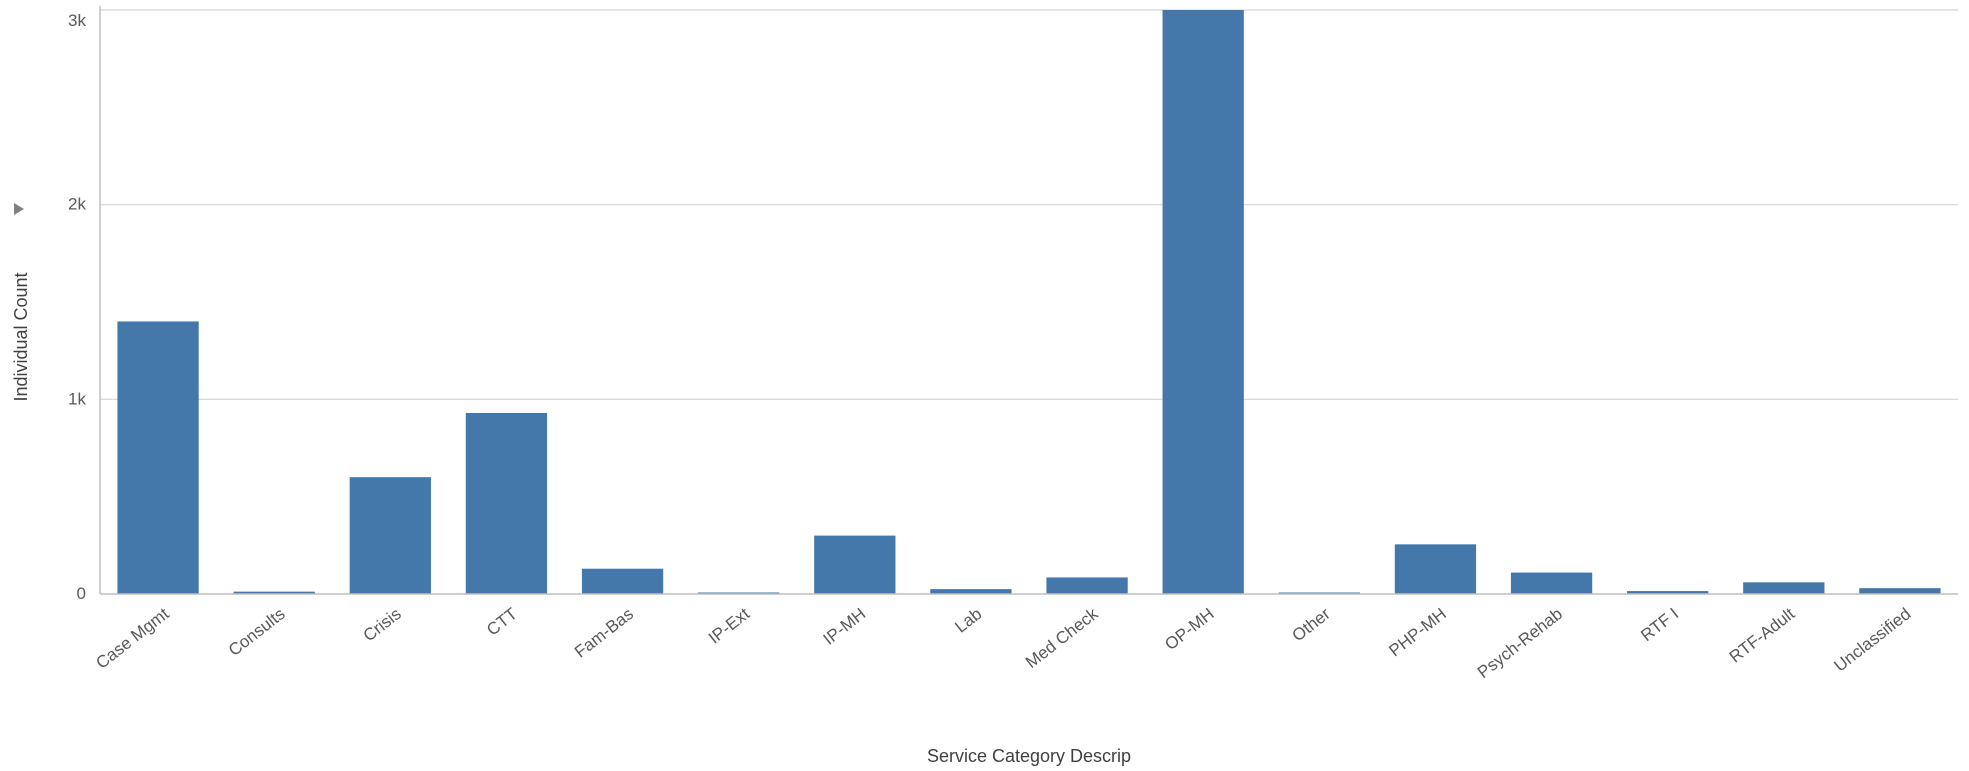 This screenshot has width=1969, height=771. I want to click on x-tick-label: CTT, so click(502, 621).